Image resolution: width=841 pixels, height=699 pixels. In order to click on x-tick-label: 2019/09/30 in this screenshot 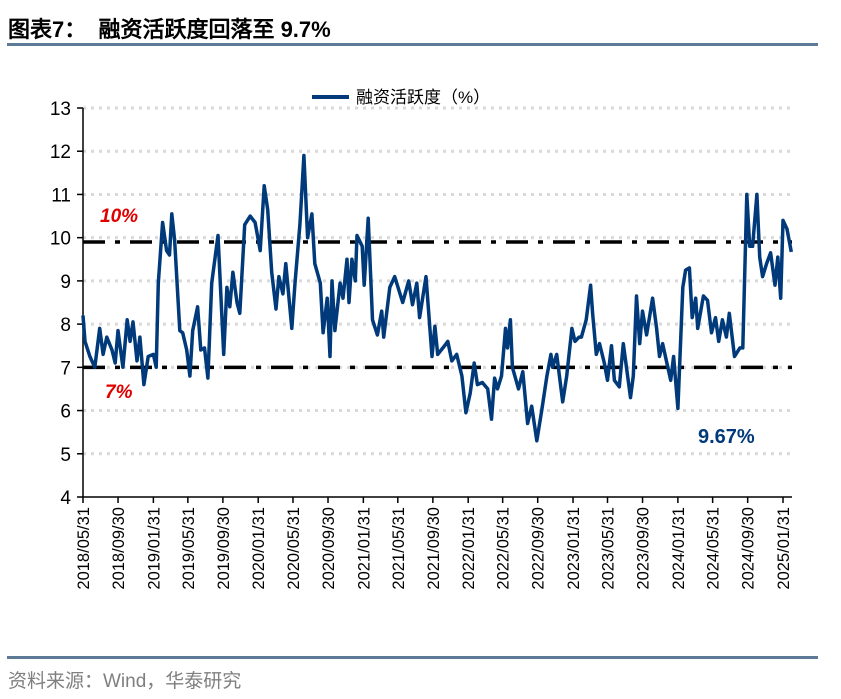, I will do `click(224, 548)`.